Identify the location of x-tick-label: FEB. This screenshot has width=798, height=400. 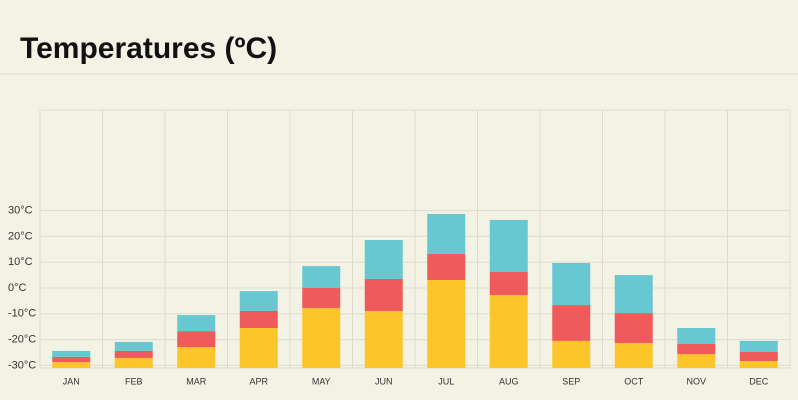
(134, 381).